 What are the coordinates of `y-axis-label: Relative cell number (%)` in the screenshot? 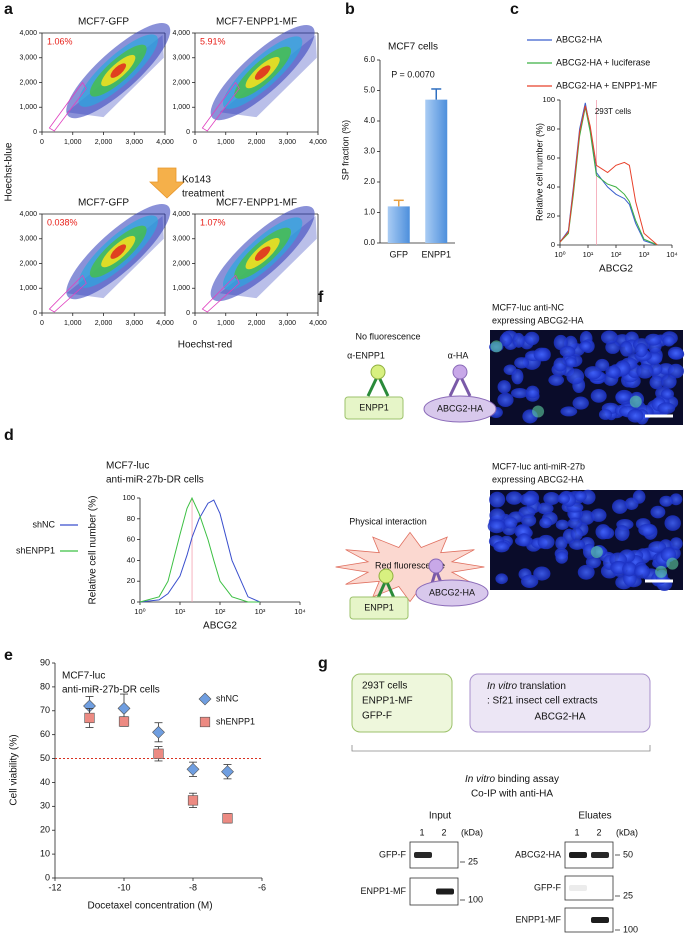 It's located at (539, 172).